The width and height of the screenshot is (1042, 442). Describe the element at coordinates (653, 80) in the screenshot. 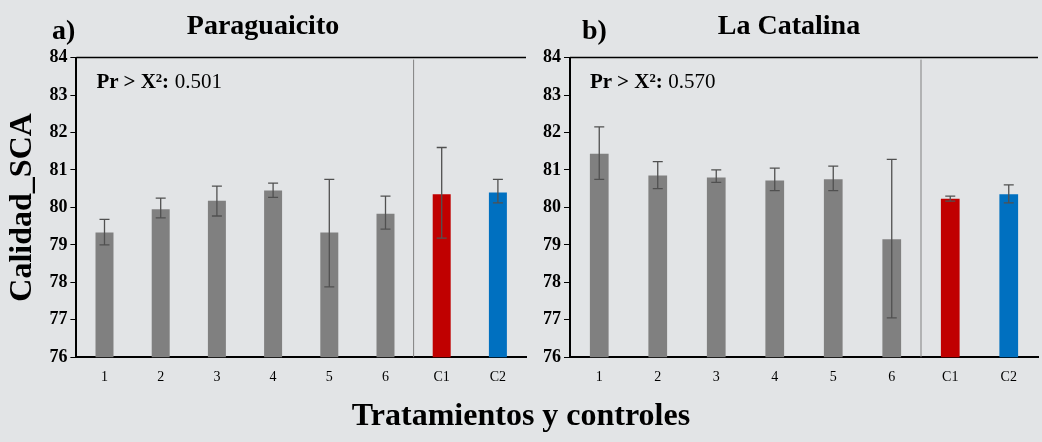

I see `annotation: Pr > X²: 0.570` at that location.